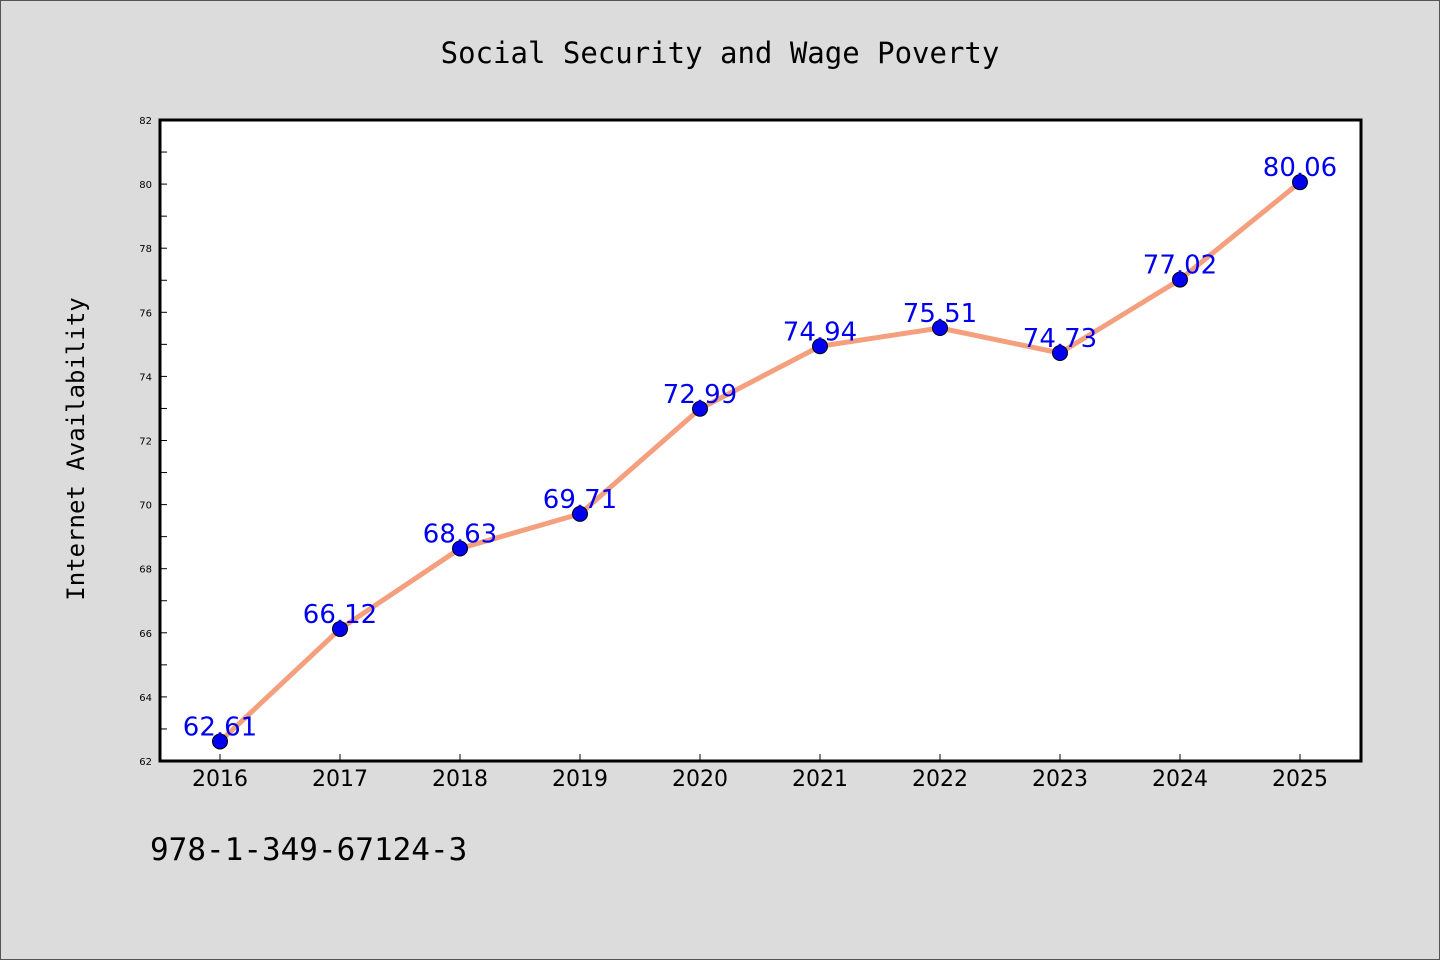 This screenshot has height=960, width=1440. I want to click on y-tick-label: 66, so click(145, 634).